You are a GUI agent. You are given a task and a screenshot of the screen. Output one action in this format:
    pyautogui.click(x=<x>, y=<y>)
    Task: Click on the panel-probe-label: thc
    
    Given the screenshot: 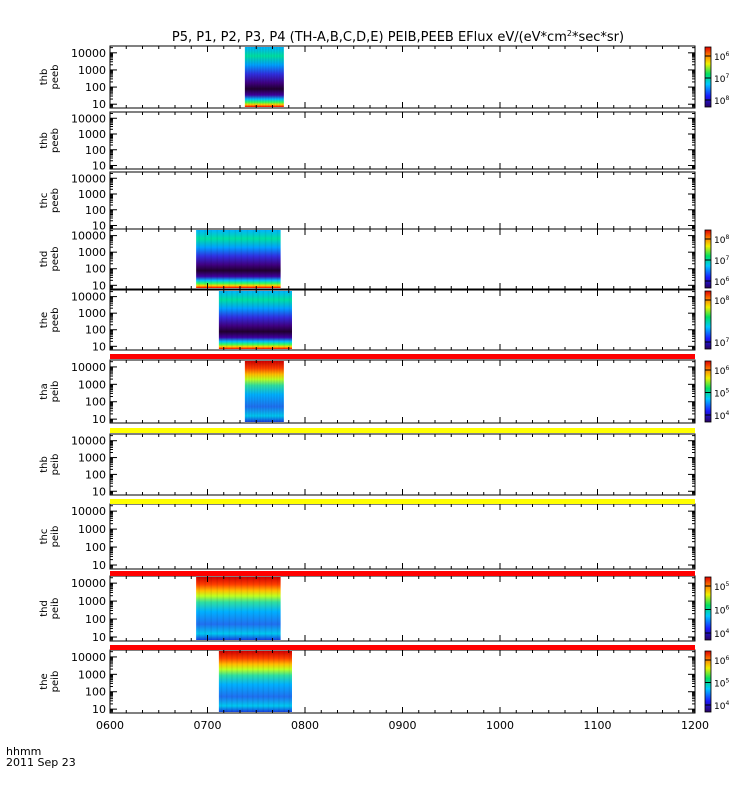 What is the action you would take?
    pyautogui.click(x=44, y=537)
    